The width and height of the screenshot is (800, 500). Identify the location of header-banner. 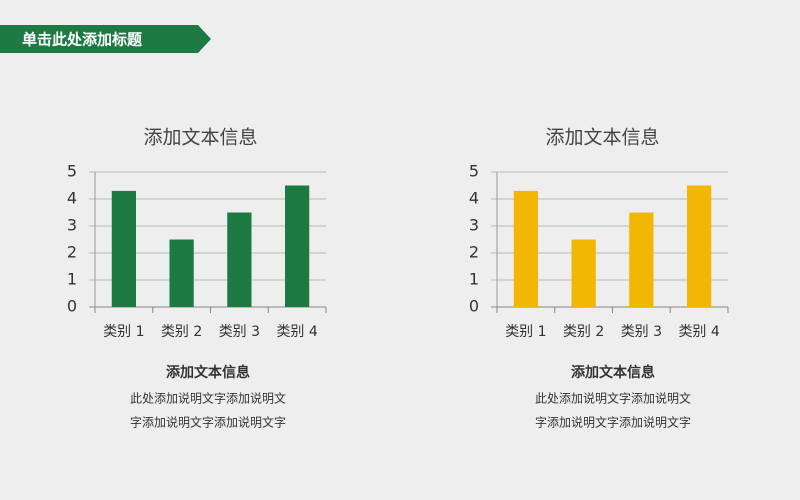
(105, 39).